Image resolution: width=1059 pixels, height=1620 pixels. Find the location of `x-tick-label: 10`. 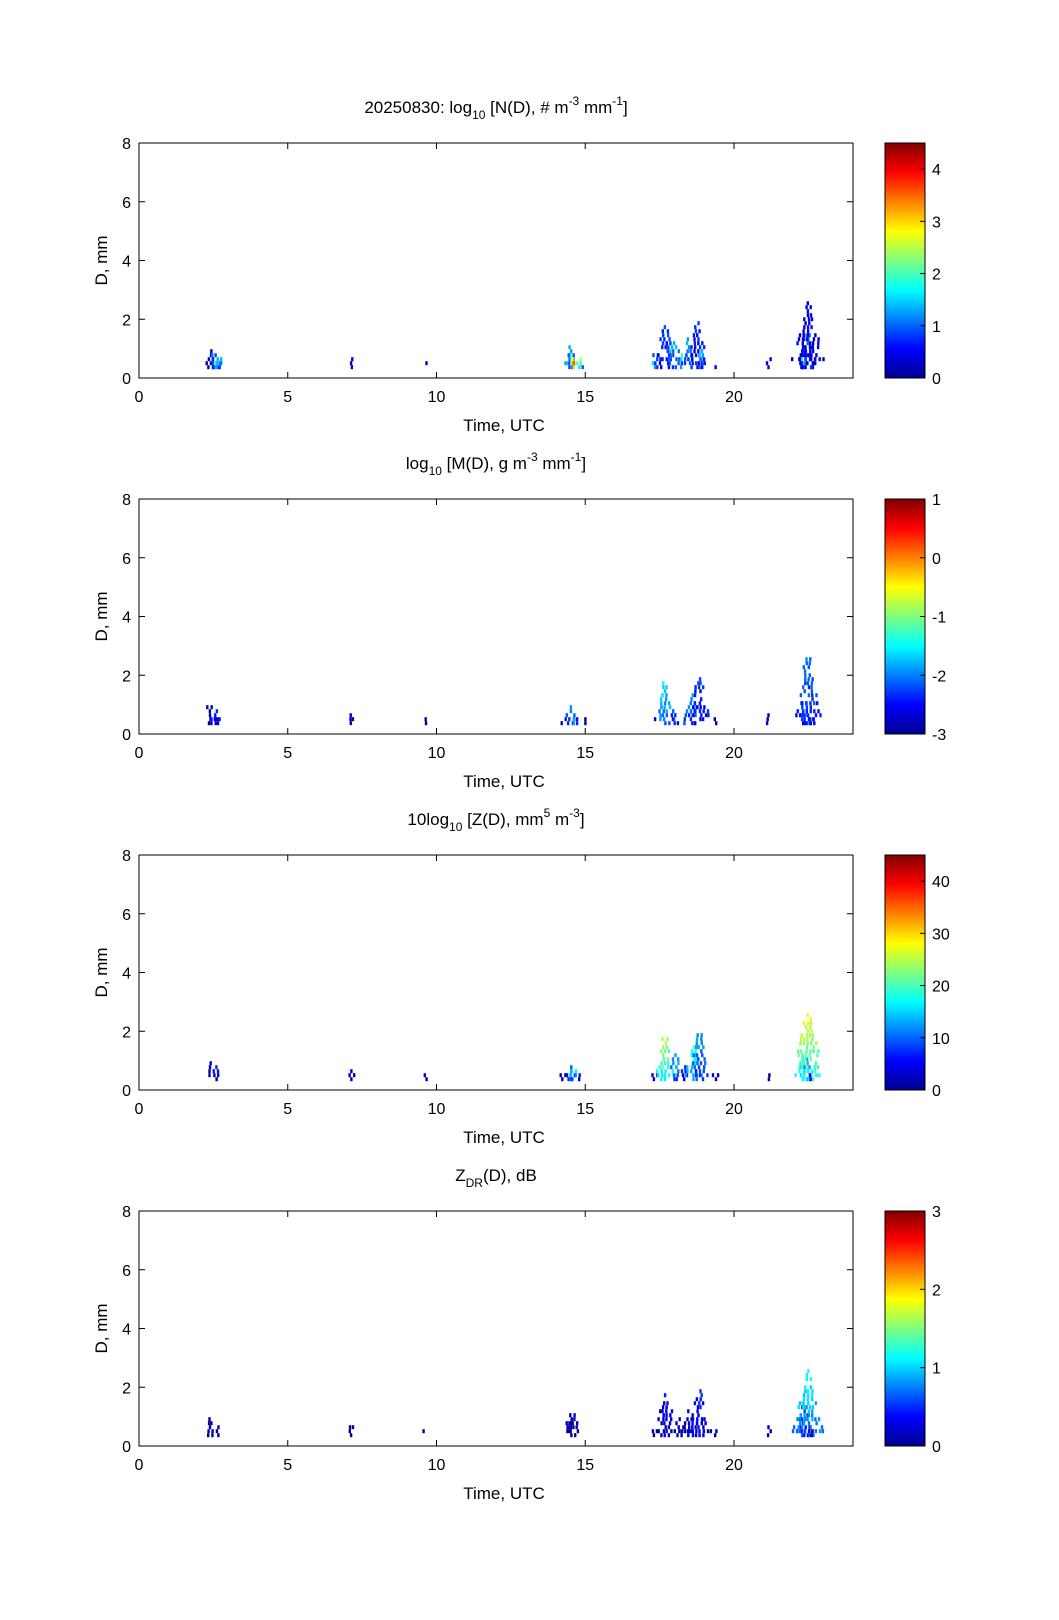

x-tick-label: 10 is located at coordinates (437, 1465).